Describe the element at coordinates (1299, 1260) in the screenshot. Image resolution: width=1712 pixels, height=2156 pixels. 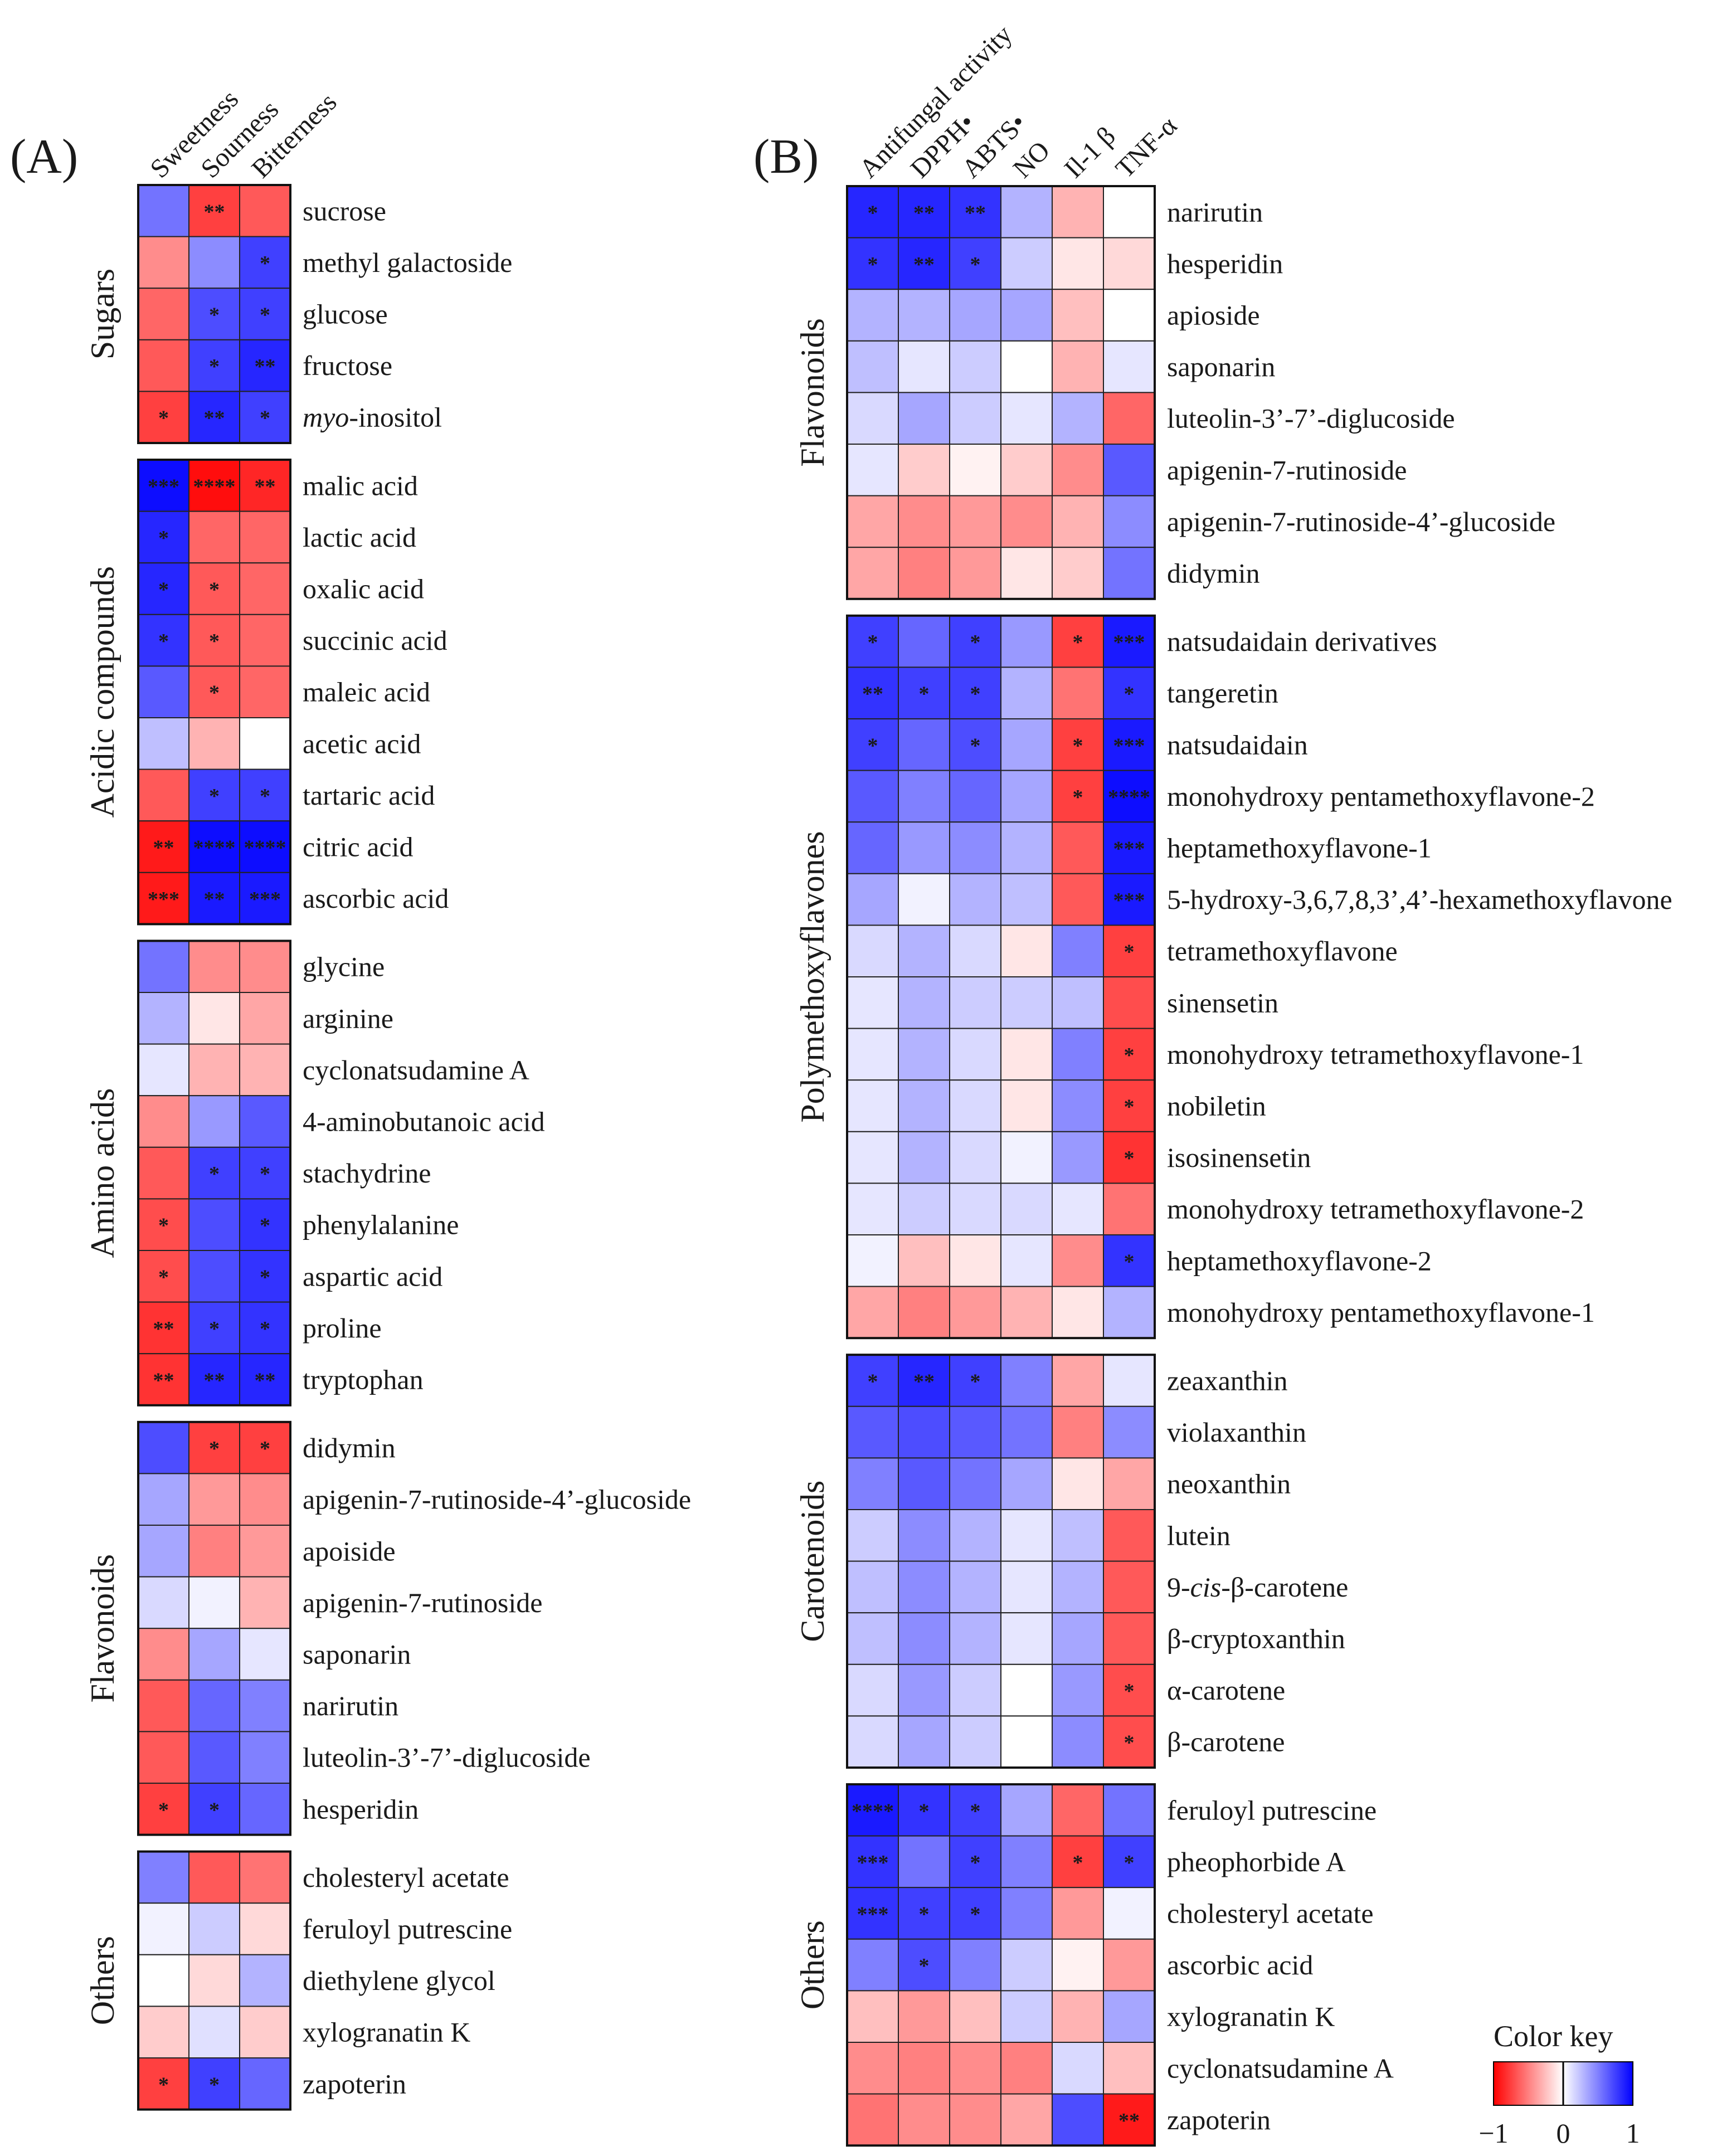
I see `row-label: heptamethoxyflavone-2` at that location.